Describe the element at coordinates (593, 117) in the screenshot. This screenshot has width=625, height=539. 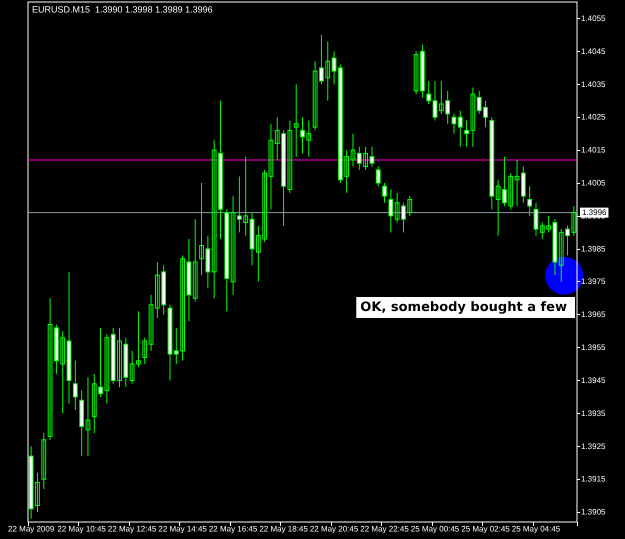
I see `y-tick-label: 1.4025` at that location.